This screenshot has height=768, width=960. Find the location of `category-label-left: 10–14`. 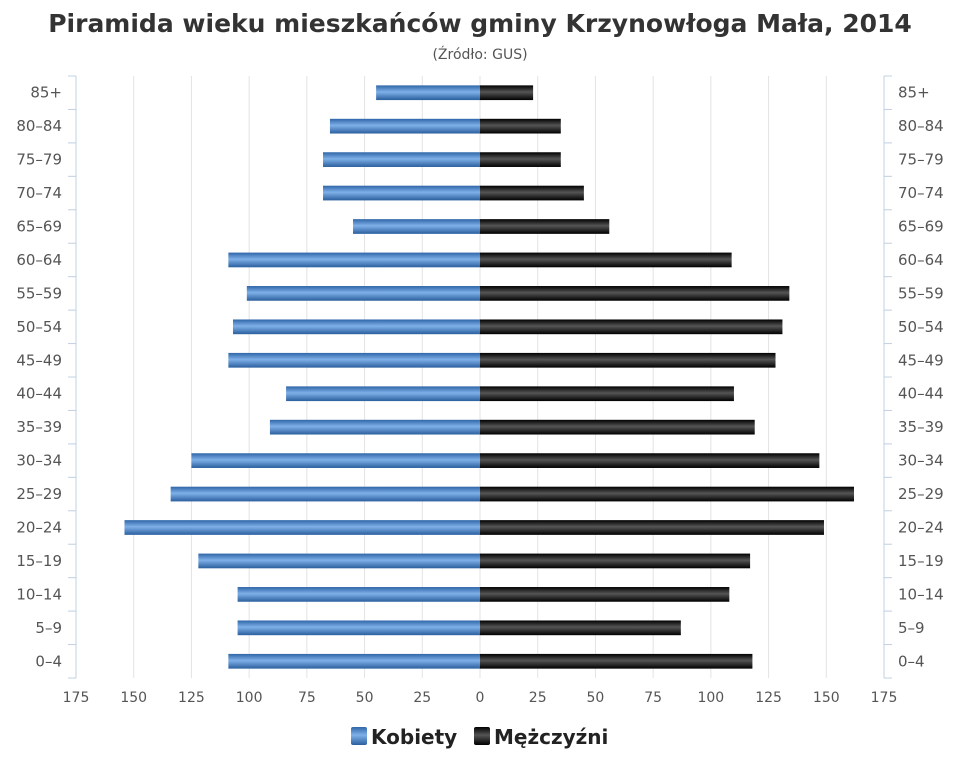

category-label-left: 10–14 is located at coordinates (39, 594).